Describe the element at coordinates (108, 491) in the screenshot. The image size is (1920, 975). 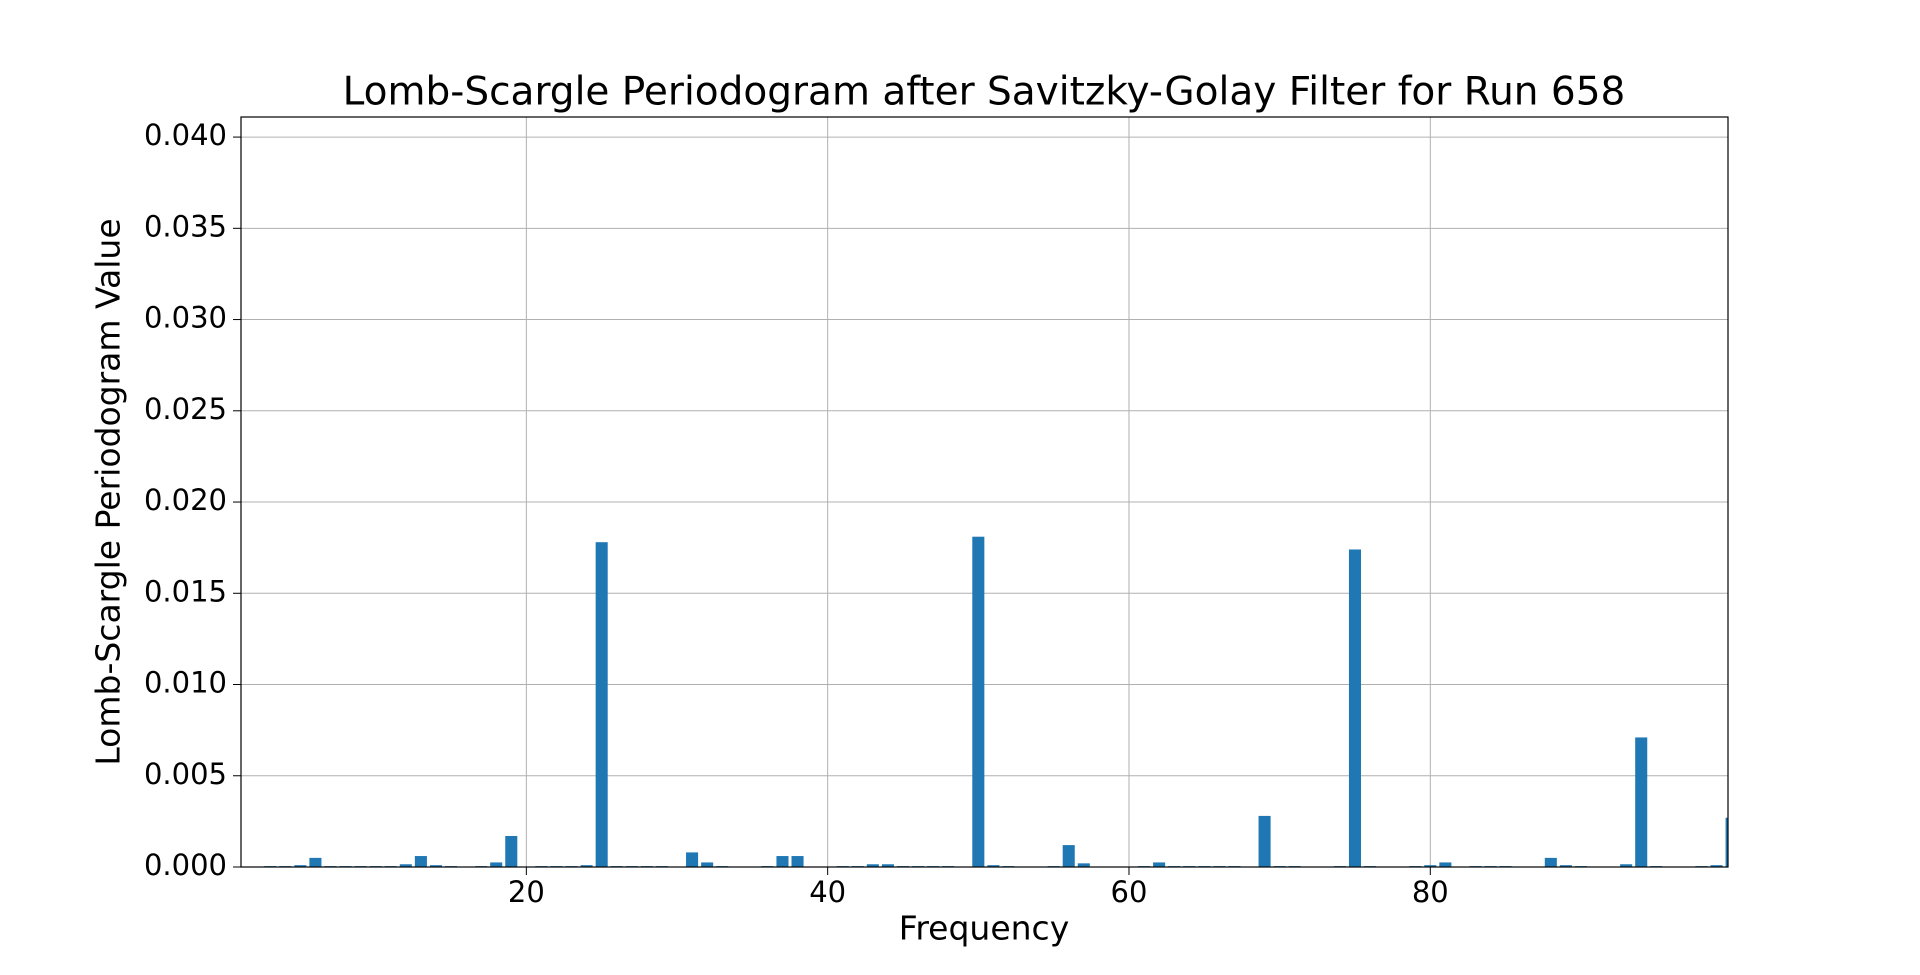
I see `y-axis-label: Lomb-Scargle Periodogram Value` at that location.